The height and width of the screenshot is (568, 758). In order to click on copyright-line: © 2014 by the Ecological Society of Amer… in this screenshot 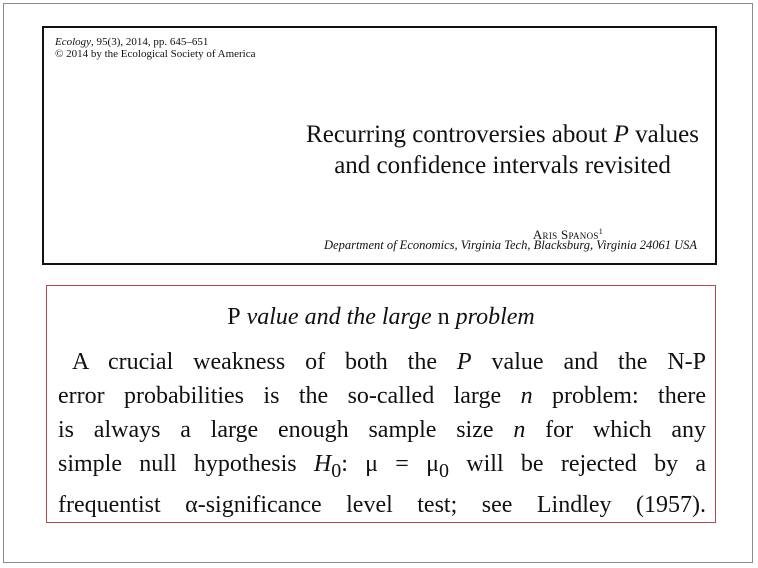, I will do `click(155, 54)`.